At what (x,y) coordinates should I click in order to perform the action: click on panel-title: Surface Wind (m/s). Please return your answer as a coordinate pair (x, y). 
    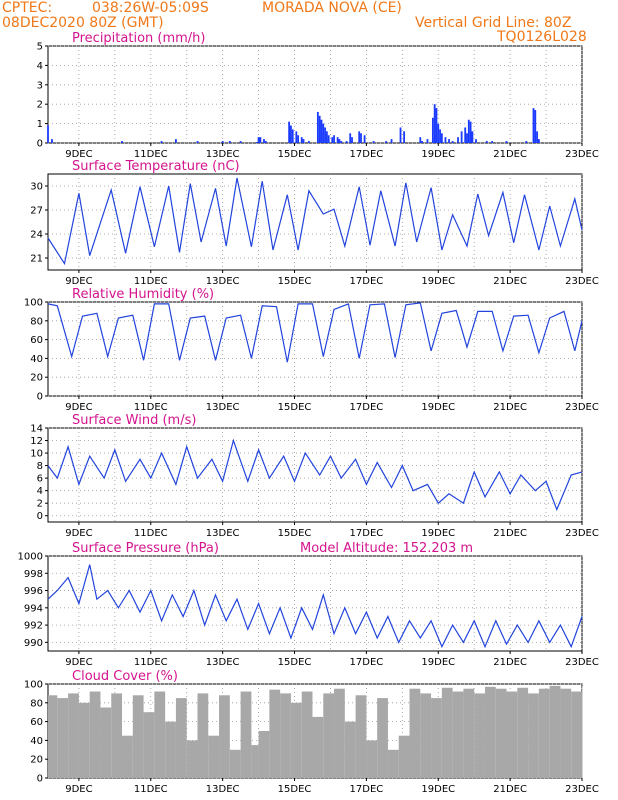
    Looking at the image, I should click on (134, 420).